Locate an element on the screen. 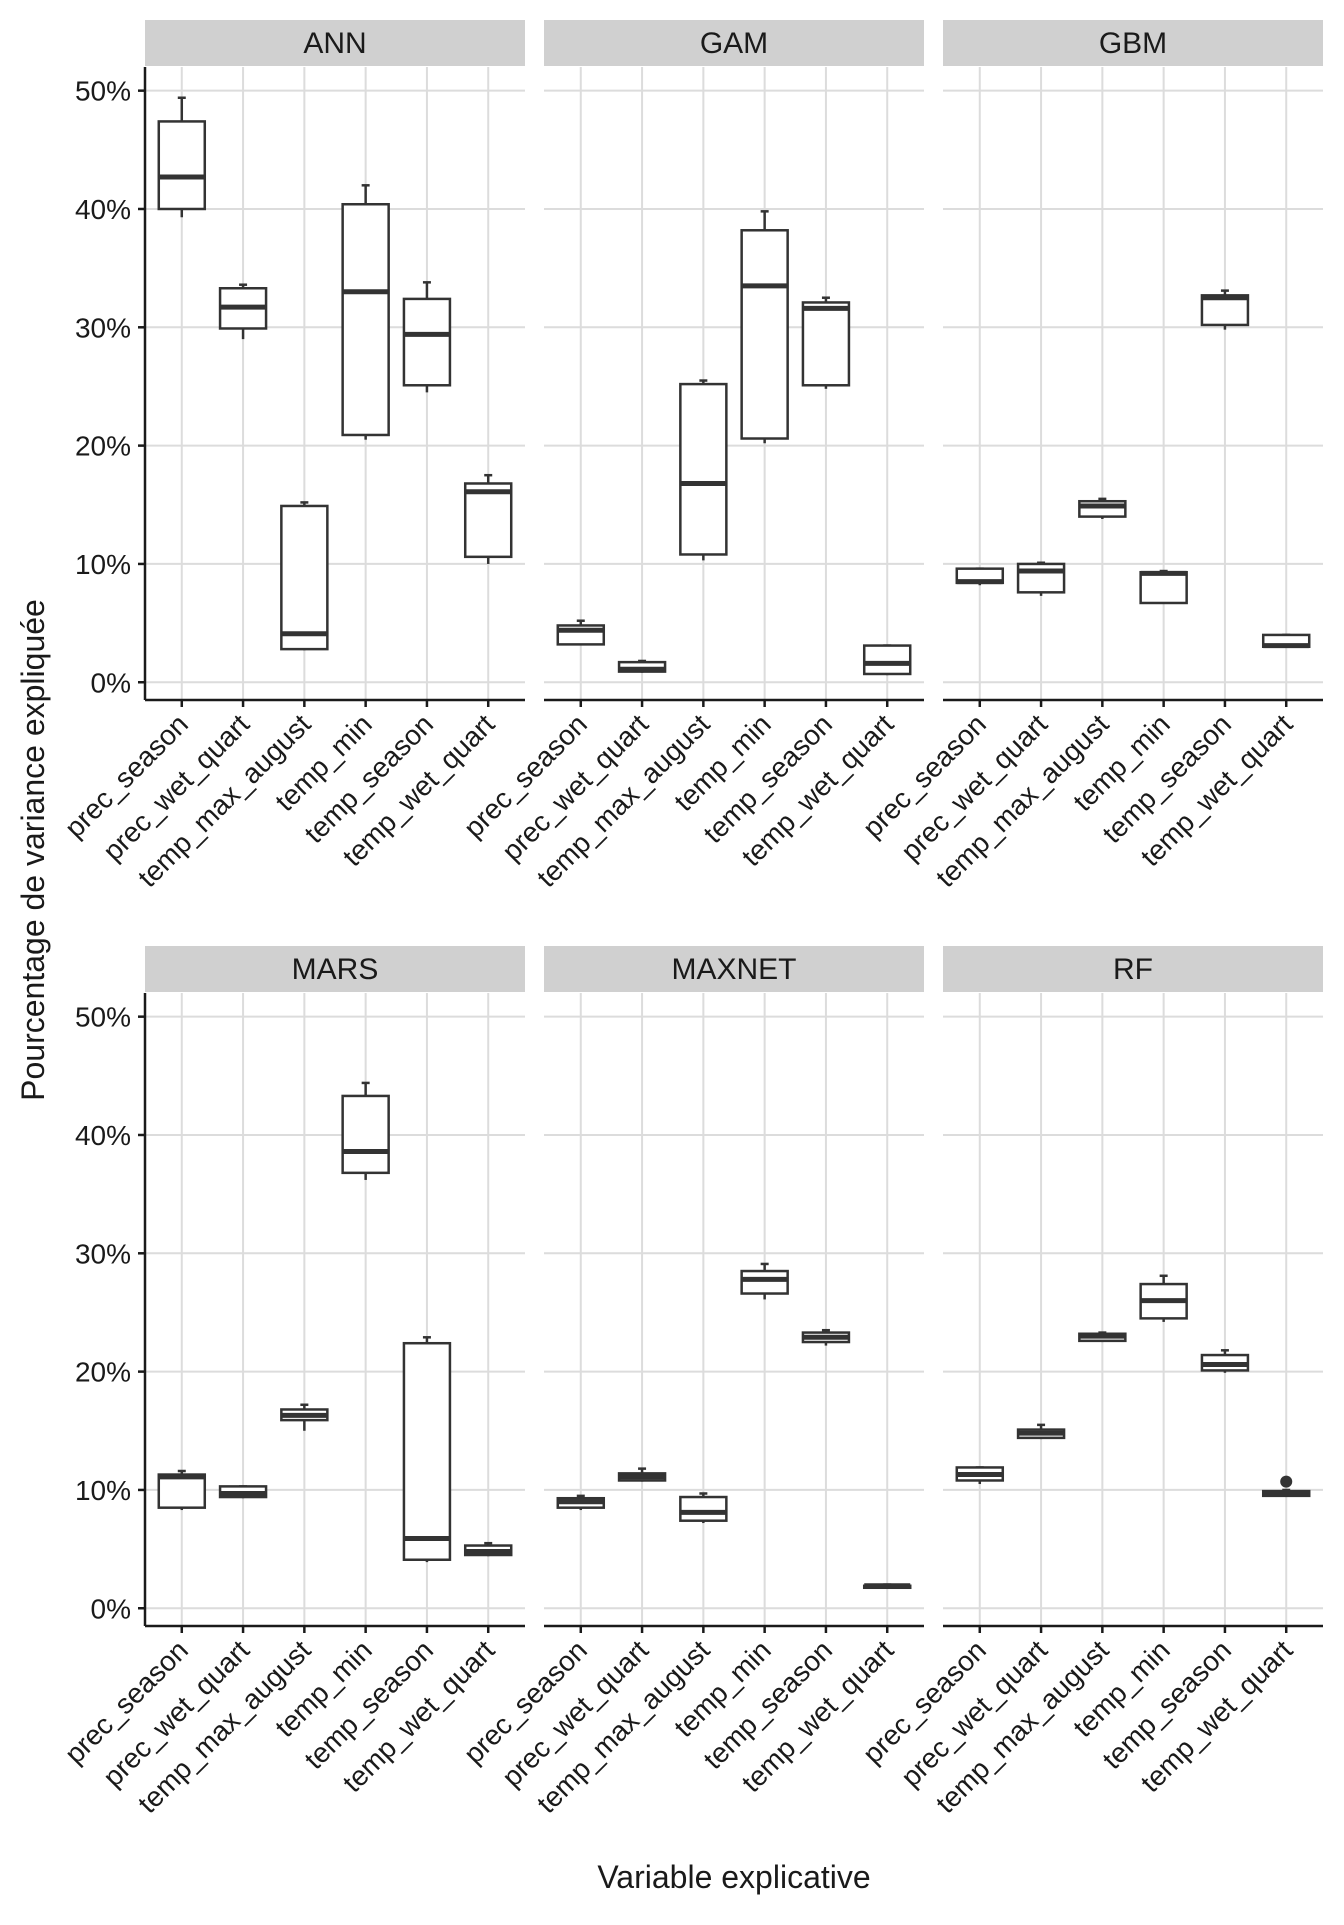 This screenshot has width=1344, height=1925. panel-strip-label: GBM is located at coordinates (1133, 43).